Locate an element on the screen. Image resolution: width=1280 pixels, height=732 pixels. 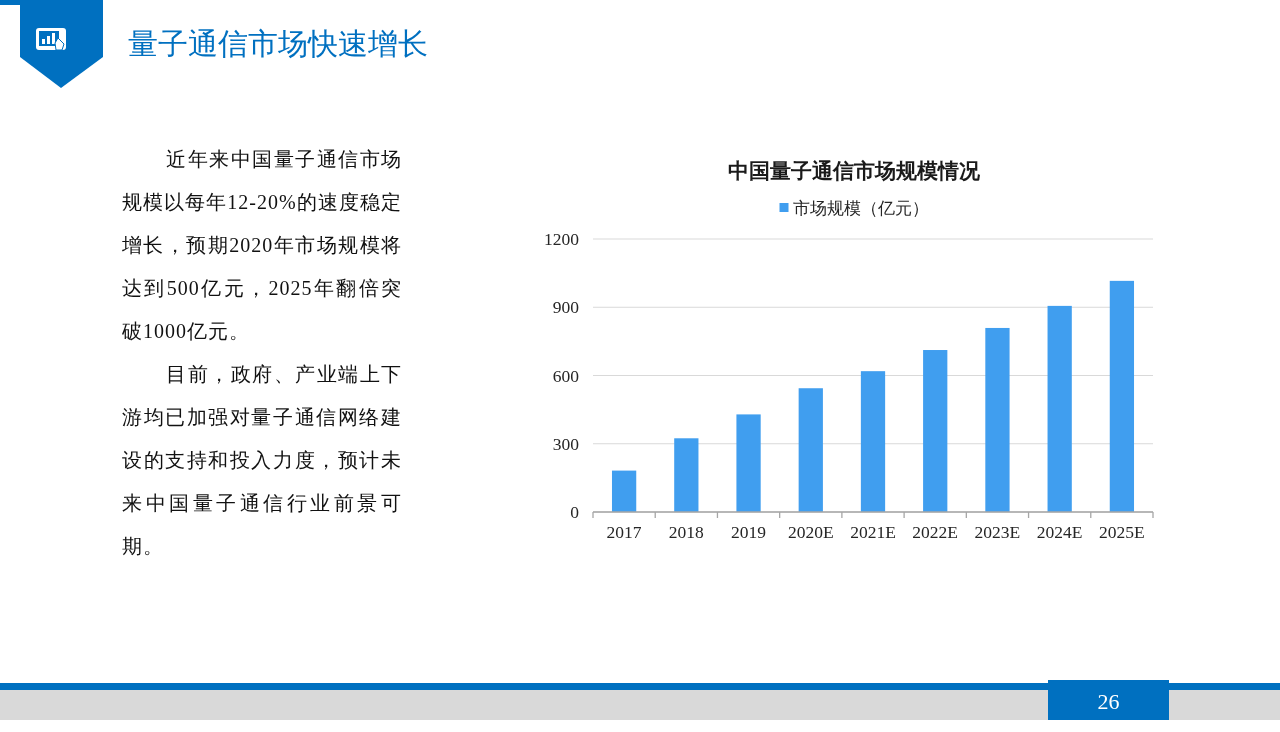
y-tick-label: 900 is located at coordinates (566, 307).